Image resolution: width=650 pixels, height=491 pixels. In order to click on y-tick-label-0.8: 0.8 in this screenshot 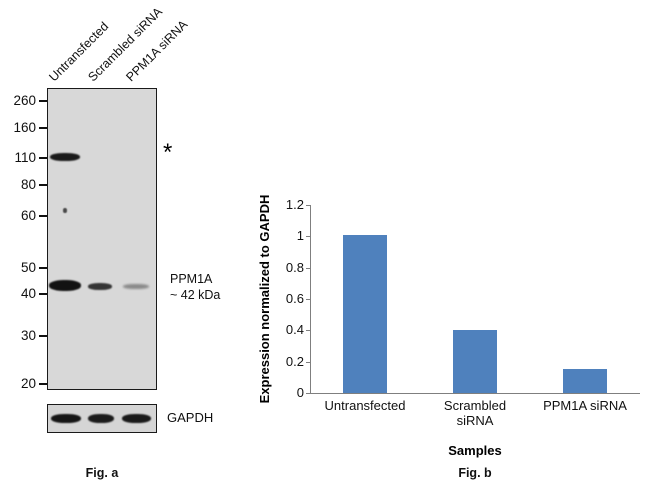, I will do `click(294, 267)`.